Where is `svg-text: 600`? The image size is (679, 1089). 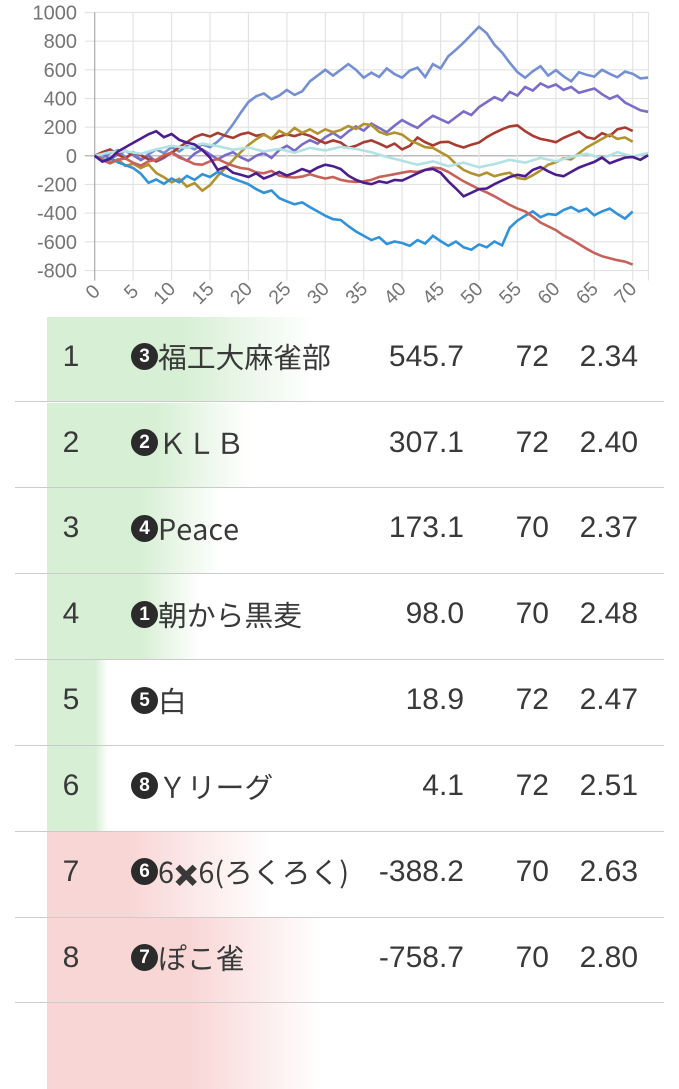 svg-text: 600 is located at coordinates (60, 71).